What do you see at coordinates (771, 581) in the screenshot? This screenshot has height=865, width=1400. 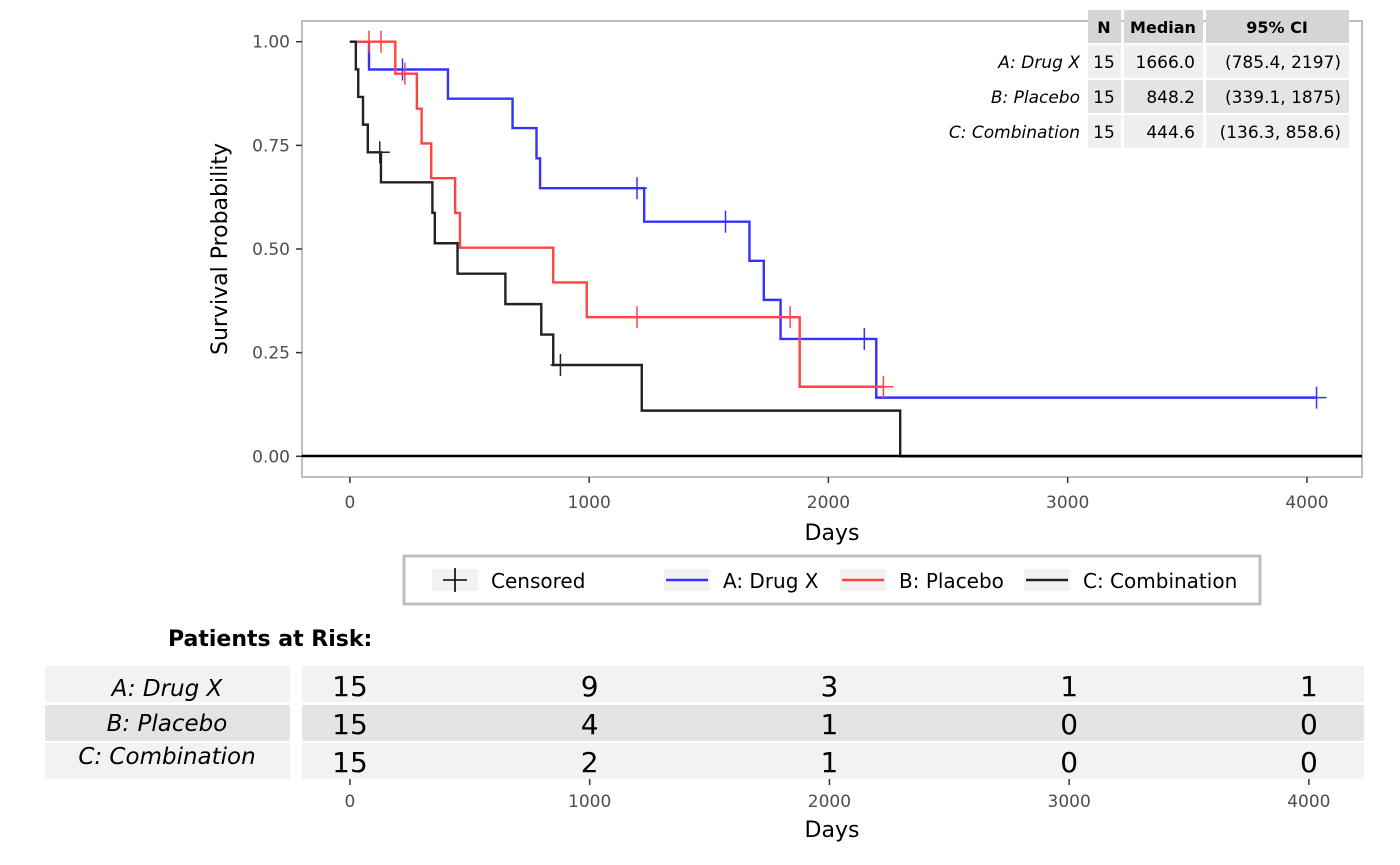 I see `legend-label-drug-x: A: Drug X` at bounding box center [771, 581].